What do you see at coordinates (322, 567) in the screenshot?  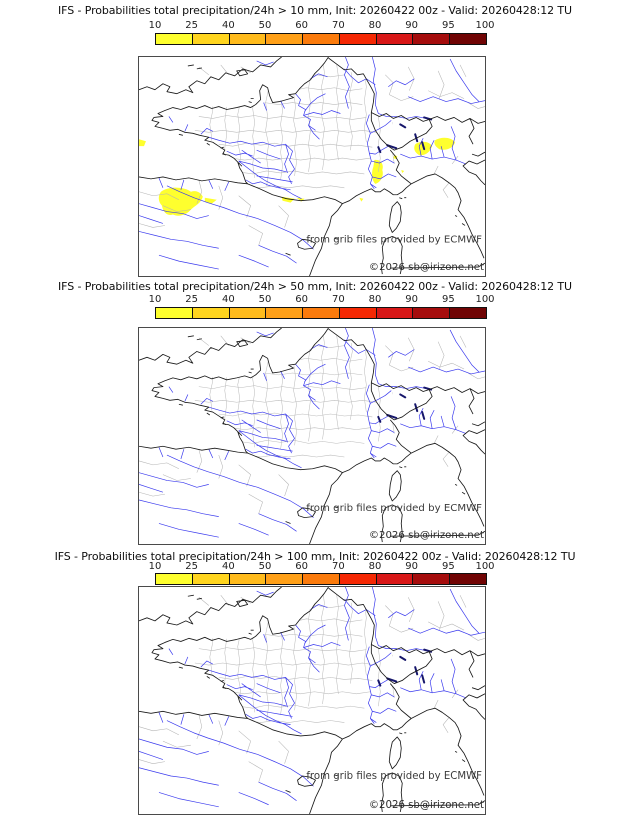 I see `panel-3-colorbar-ticks: 10 25 40 50 60 70 80 90 95 100` at bounding box center [322, 567].